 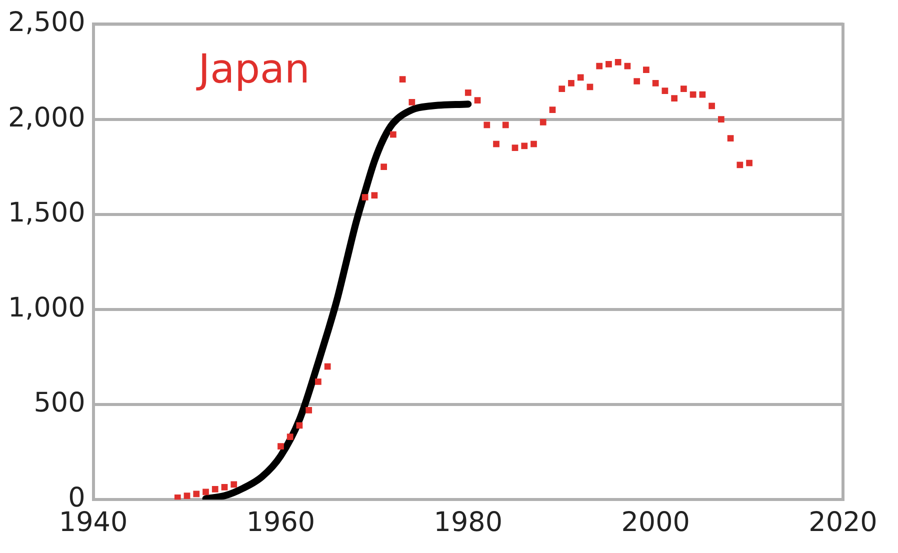 I want to click on y-tick-label: 1,500, so click(x=47, y=212).